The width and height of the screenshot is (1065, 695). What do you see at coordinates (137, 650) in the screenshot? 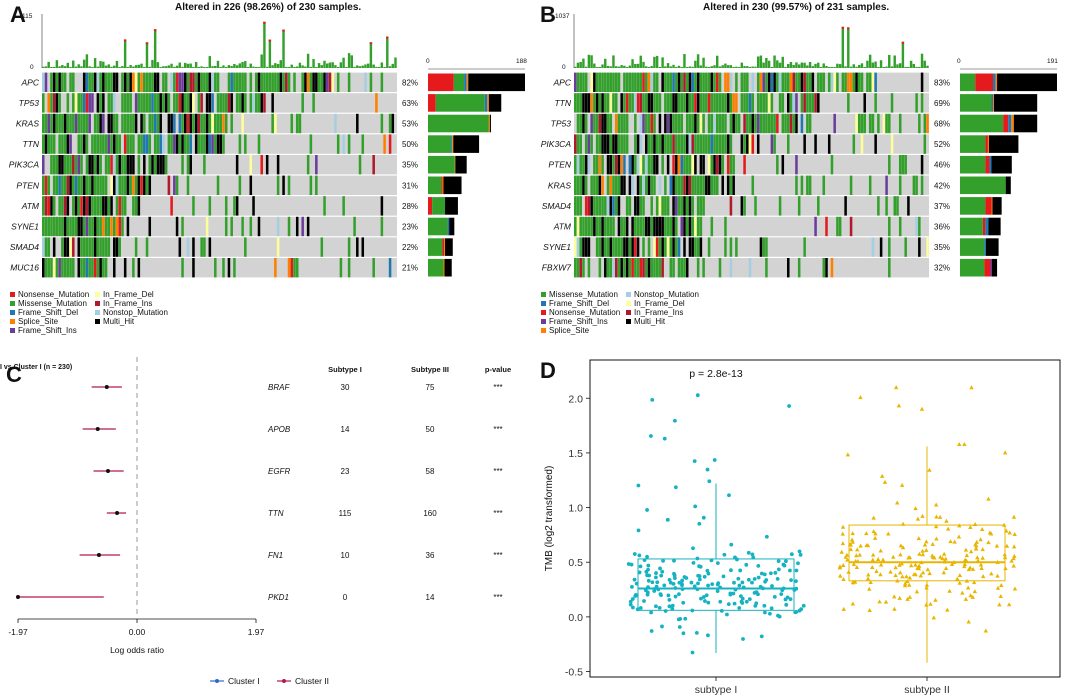
I see `forest-x-label: Log odds ratio` at bounding box center [137, 650].